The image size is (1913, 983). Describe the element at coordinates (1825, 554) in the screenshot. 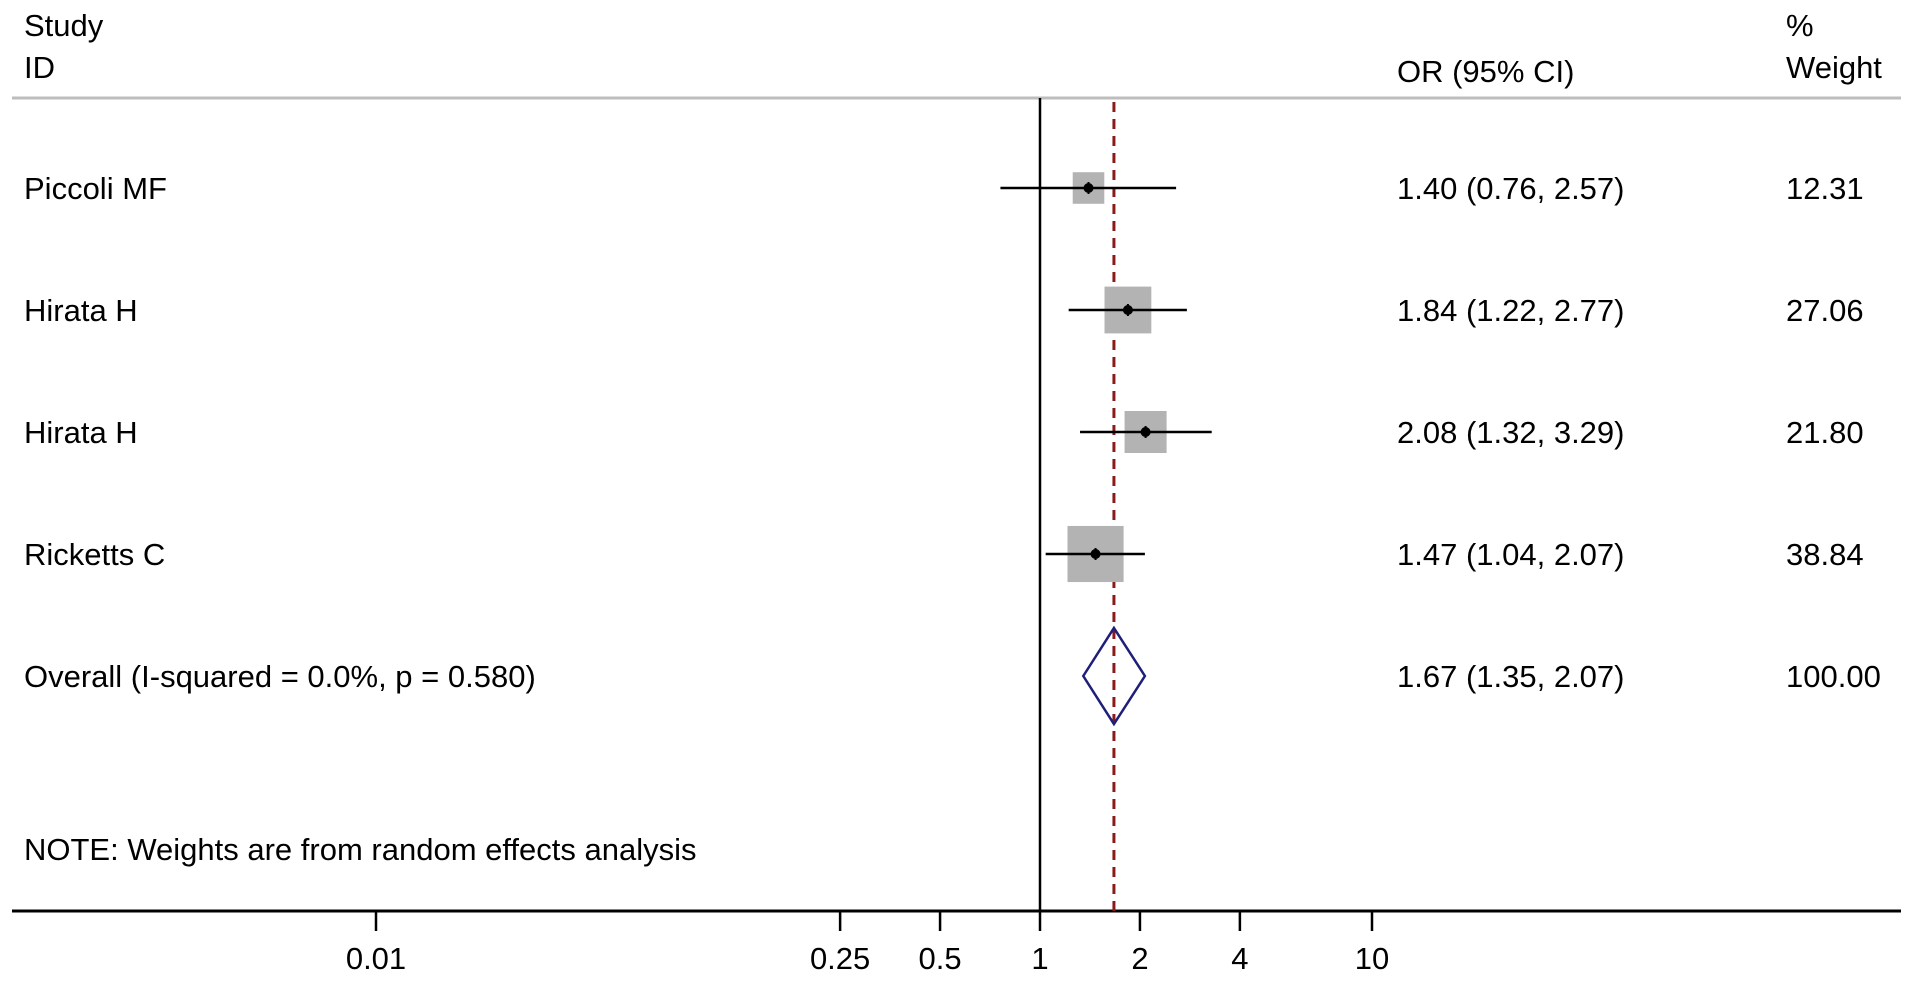

I see `study-weight-text: 38.84` at that location.